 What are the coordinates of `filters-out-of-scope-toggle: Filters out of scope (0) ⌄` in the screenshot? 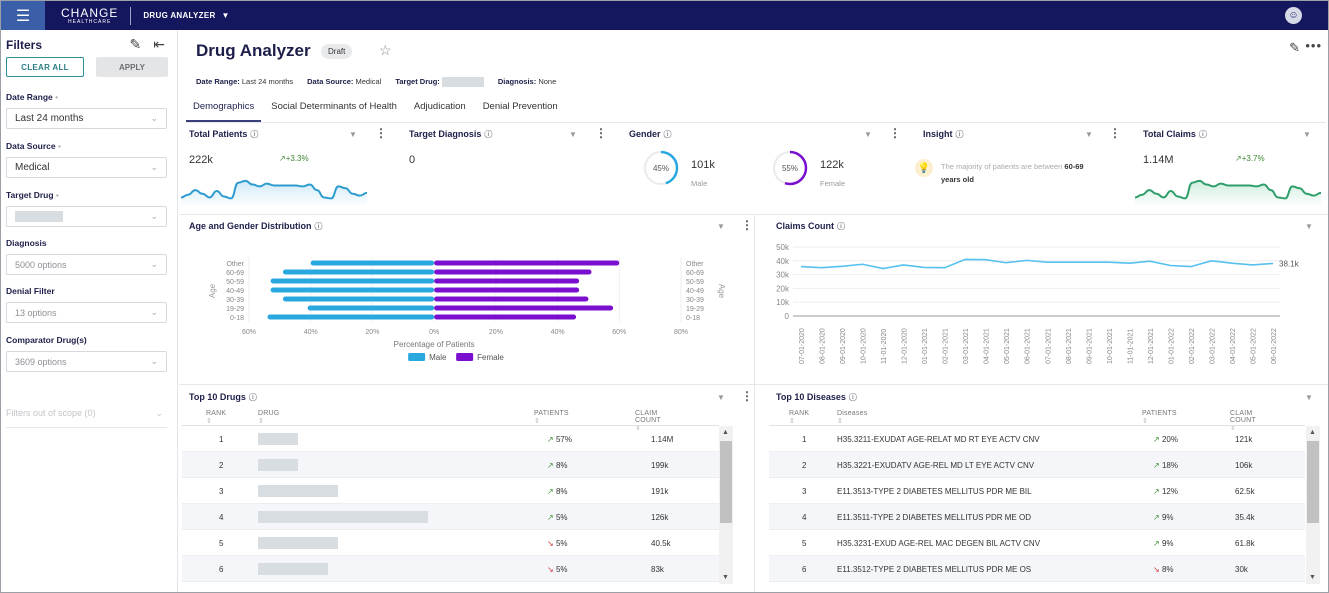 It's located at (86, 418).